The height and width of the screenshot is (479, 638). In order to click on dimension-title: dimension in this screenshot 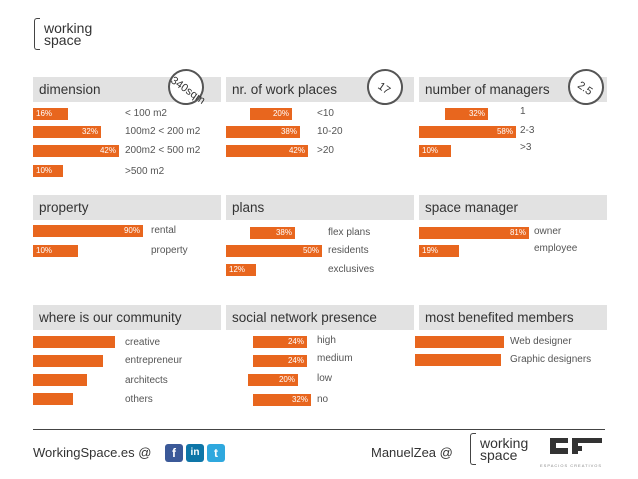, I will do `click(70, 89)`.